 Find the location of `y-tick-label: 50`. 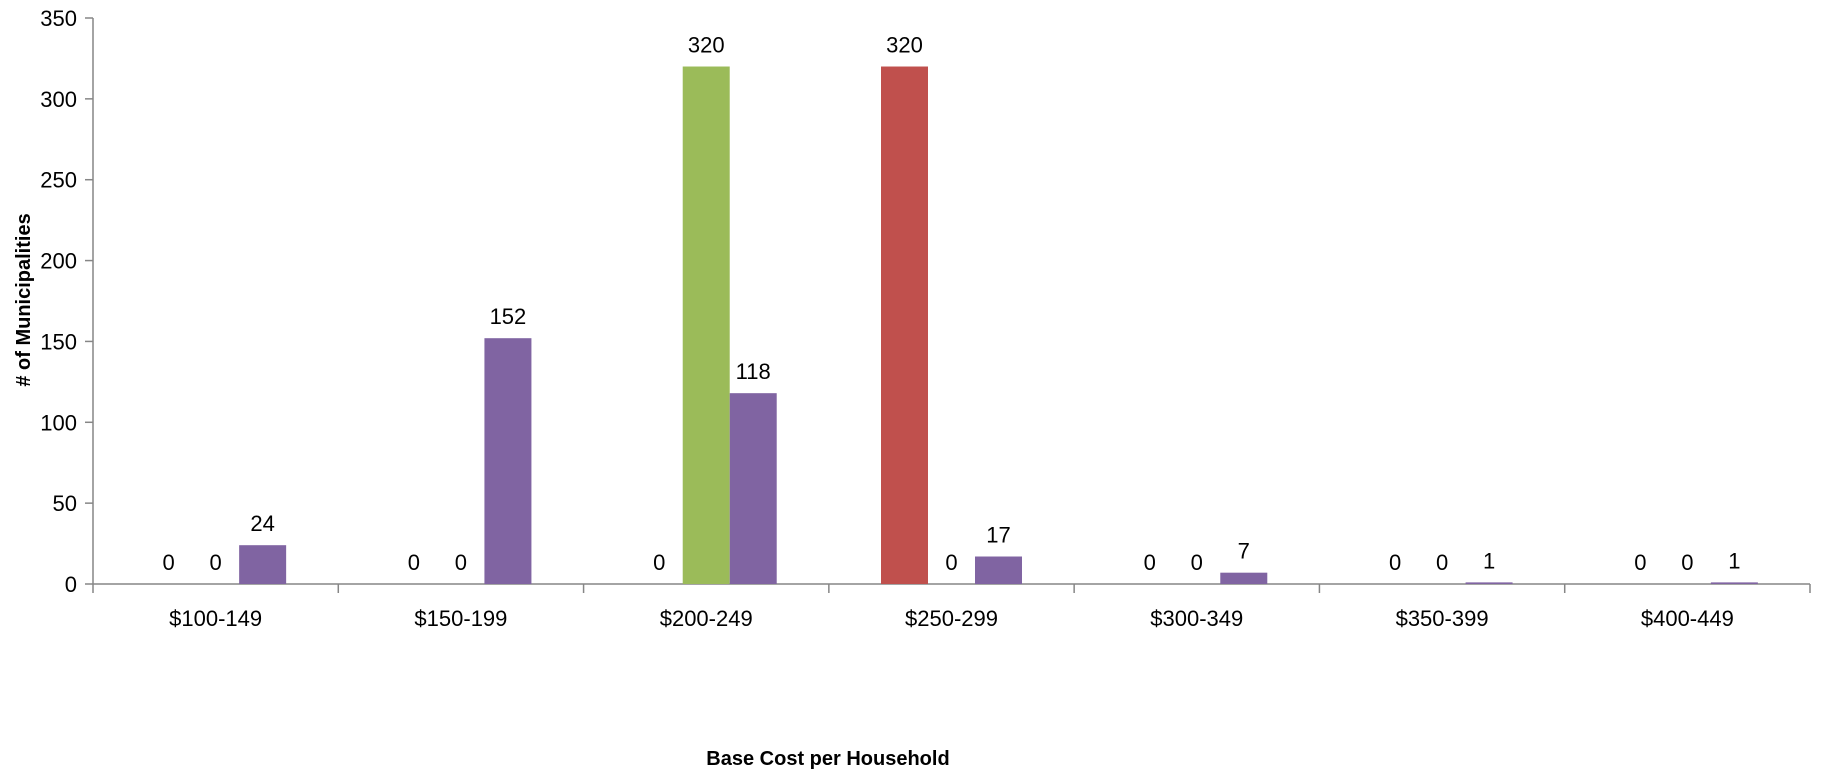

y-tick-label: 50 is located at coordinates (65, 503).